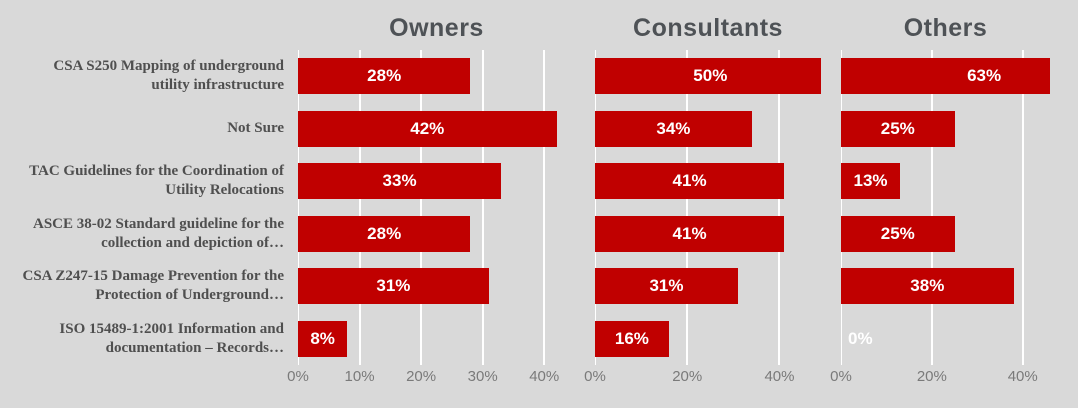 This screenshot has height=408, width=1078. I want to click on bar-rows: 63% 25% 13% 25% 38% 0%, so click(945, 207).